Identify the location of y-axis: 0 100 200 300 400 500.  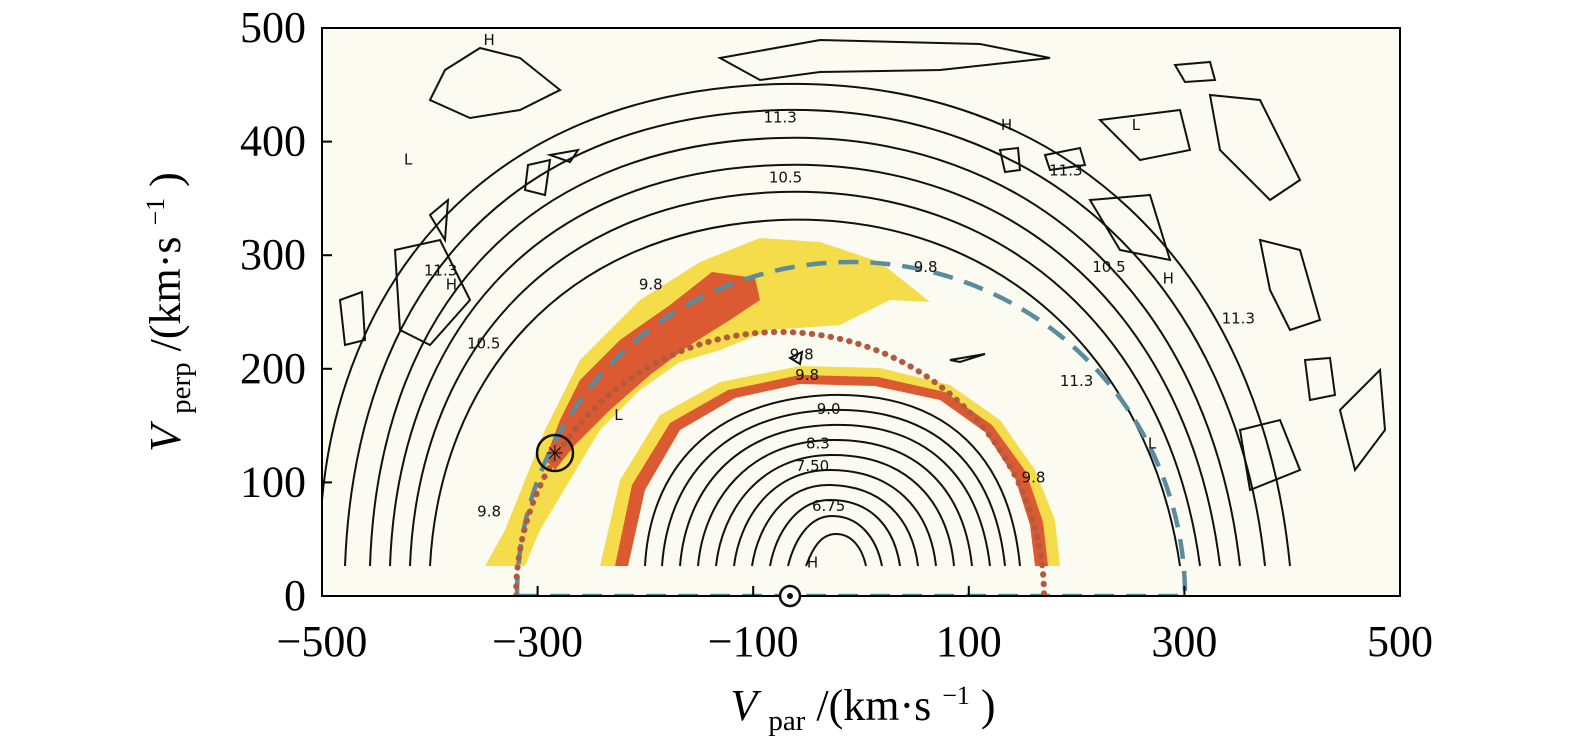
(286, 311).